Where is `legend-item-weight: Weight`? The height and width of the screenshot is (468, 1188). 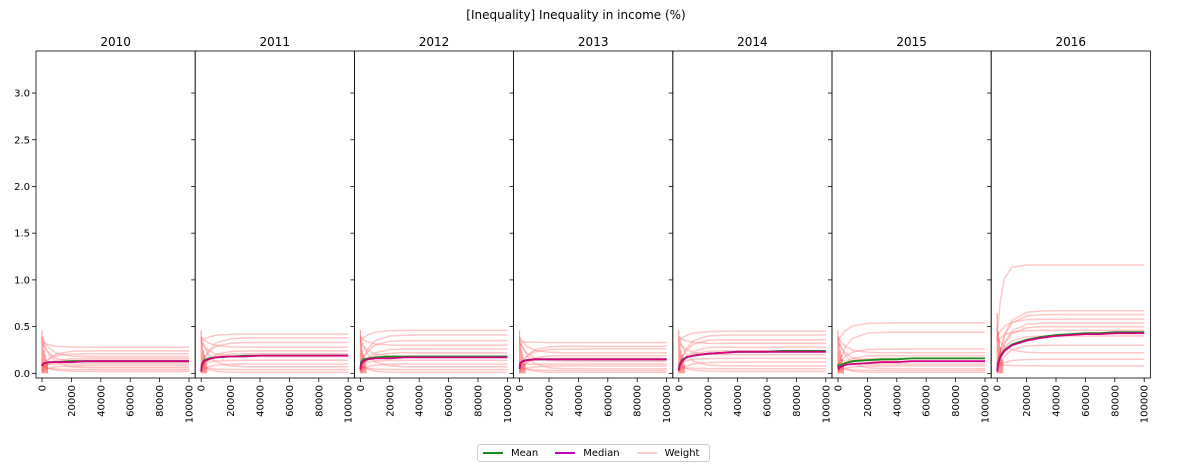
legend-item-weight: Weight is located at coordinates (668, 453).